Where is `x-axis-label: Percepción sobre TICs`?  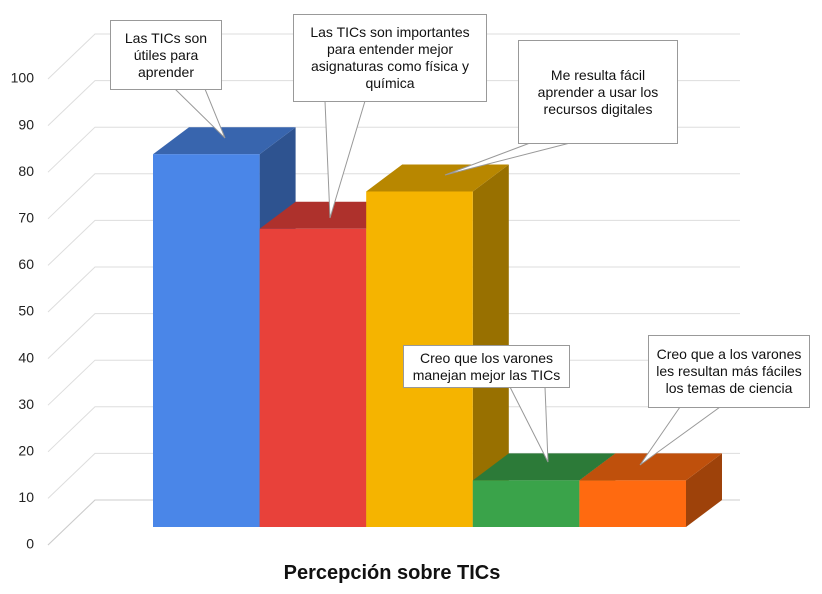
x-axis-label: Percepción sobre TICs is located at coordinates (392, 573).